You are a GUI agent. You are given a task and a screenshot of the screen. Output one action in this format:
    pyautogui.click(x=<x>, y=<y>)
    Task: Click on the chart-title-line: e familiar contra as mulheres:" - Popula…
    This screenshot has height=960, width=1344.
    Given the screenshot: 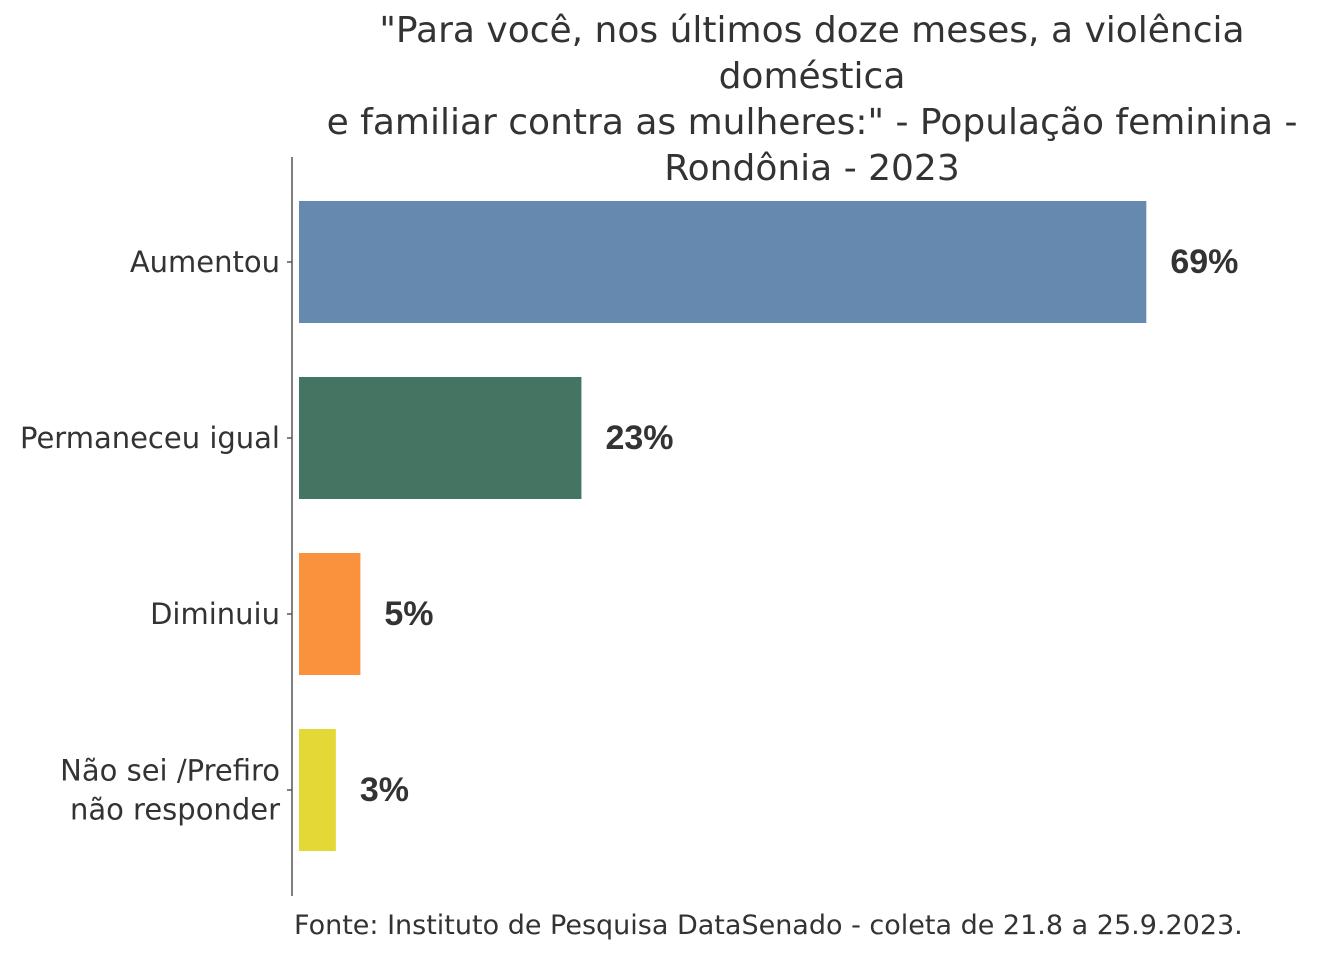 What is the action you would take?
    pyautogui.click(x=812, y=122)
    